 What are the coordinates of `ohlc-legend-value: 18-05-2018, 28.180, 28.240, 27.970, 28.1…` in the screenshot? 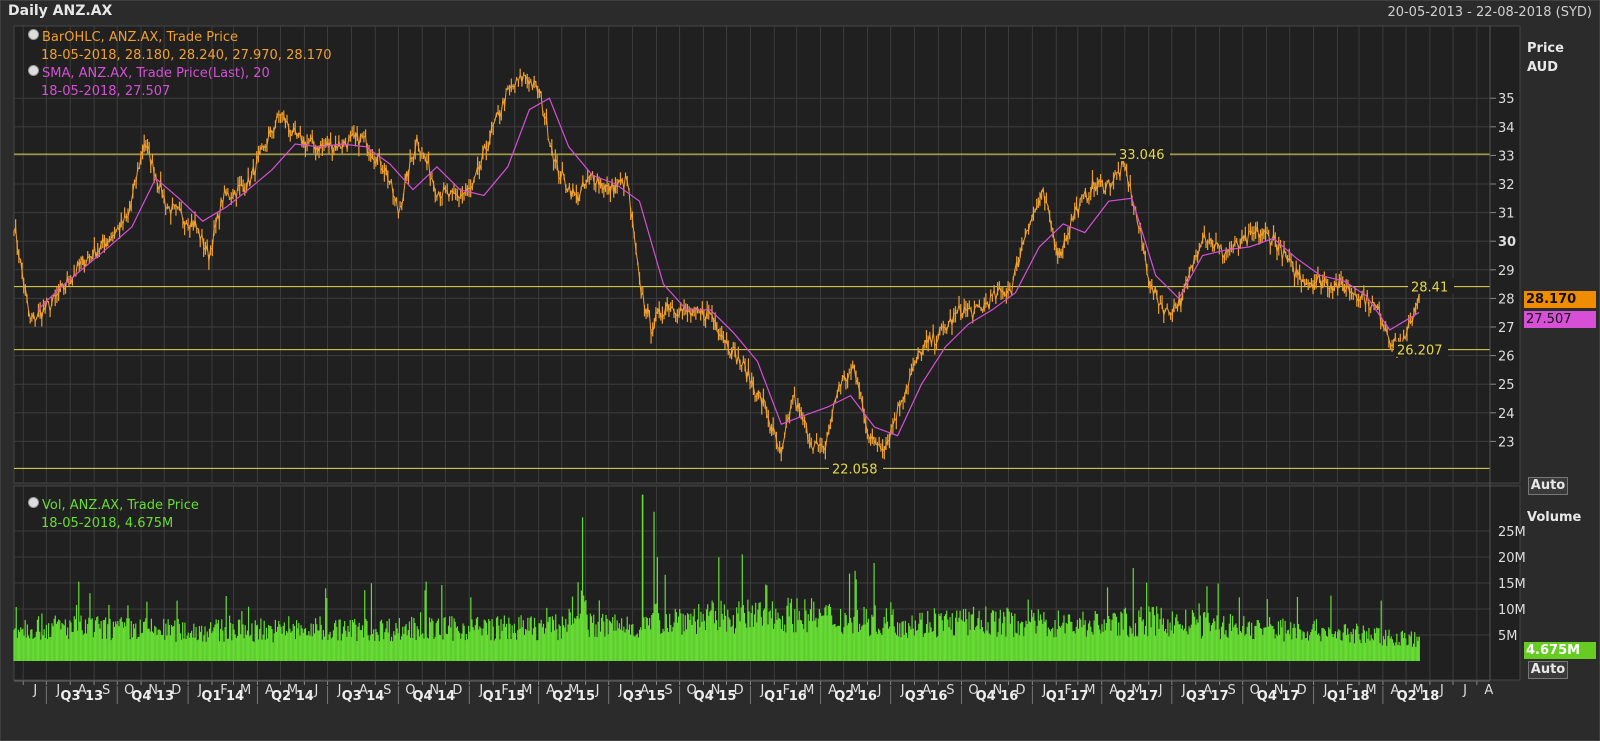 It's located at (186, 55).